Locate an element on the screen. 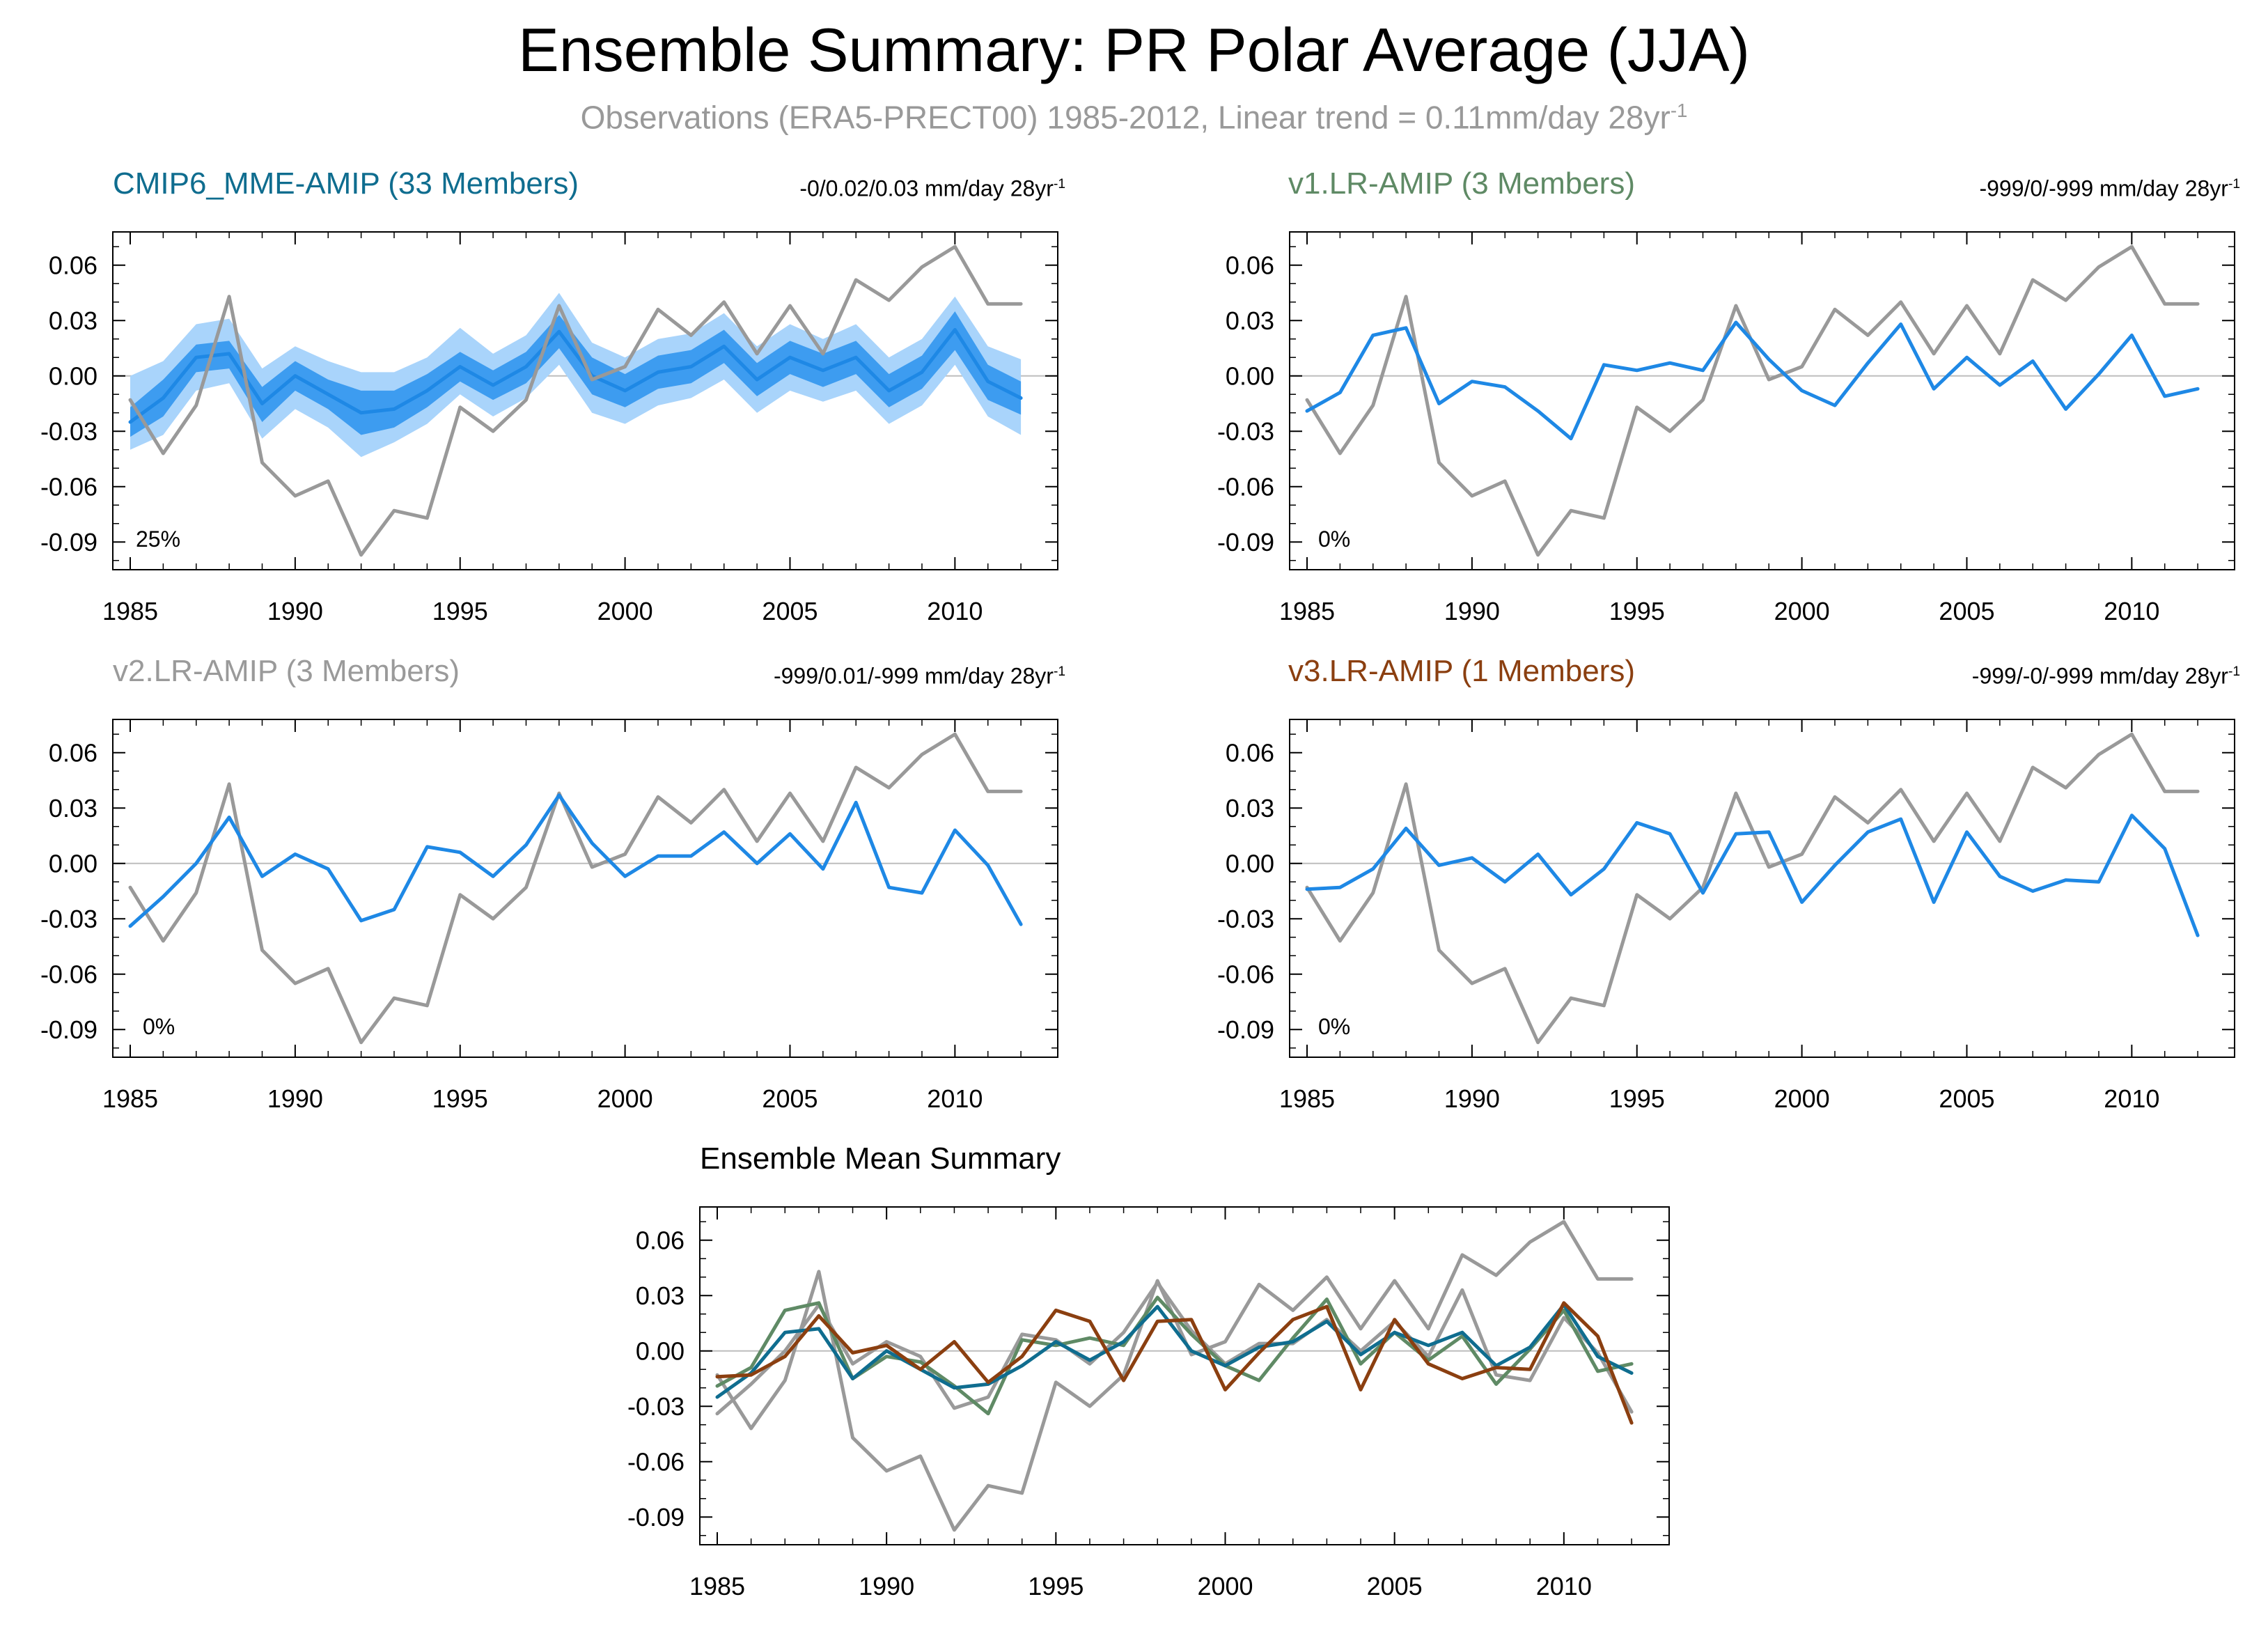 The image size is (2268, 1629). xtick-label-v3: 2005 is located at coordinates (1966, 1098).